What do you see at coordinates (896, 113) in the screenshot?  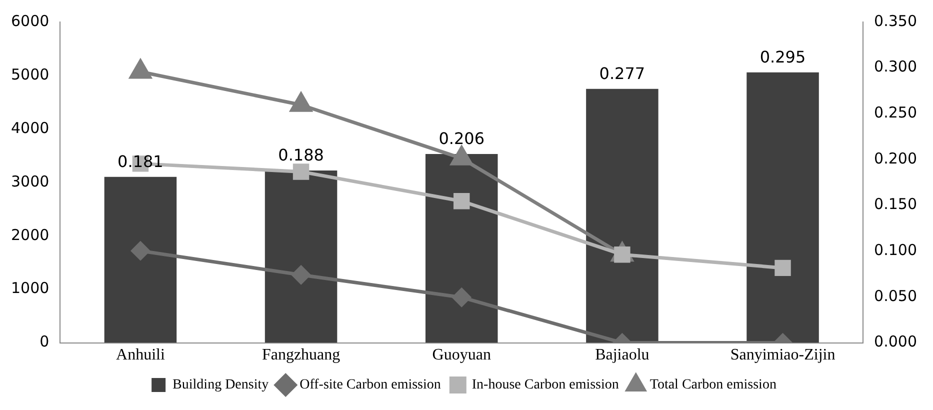 I see `y2-tick-label: 0.250` at bounding box center [896, 113].